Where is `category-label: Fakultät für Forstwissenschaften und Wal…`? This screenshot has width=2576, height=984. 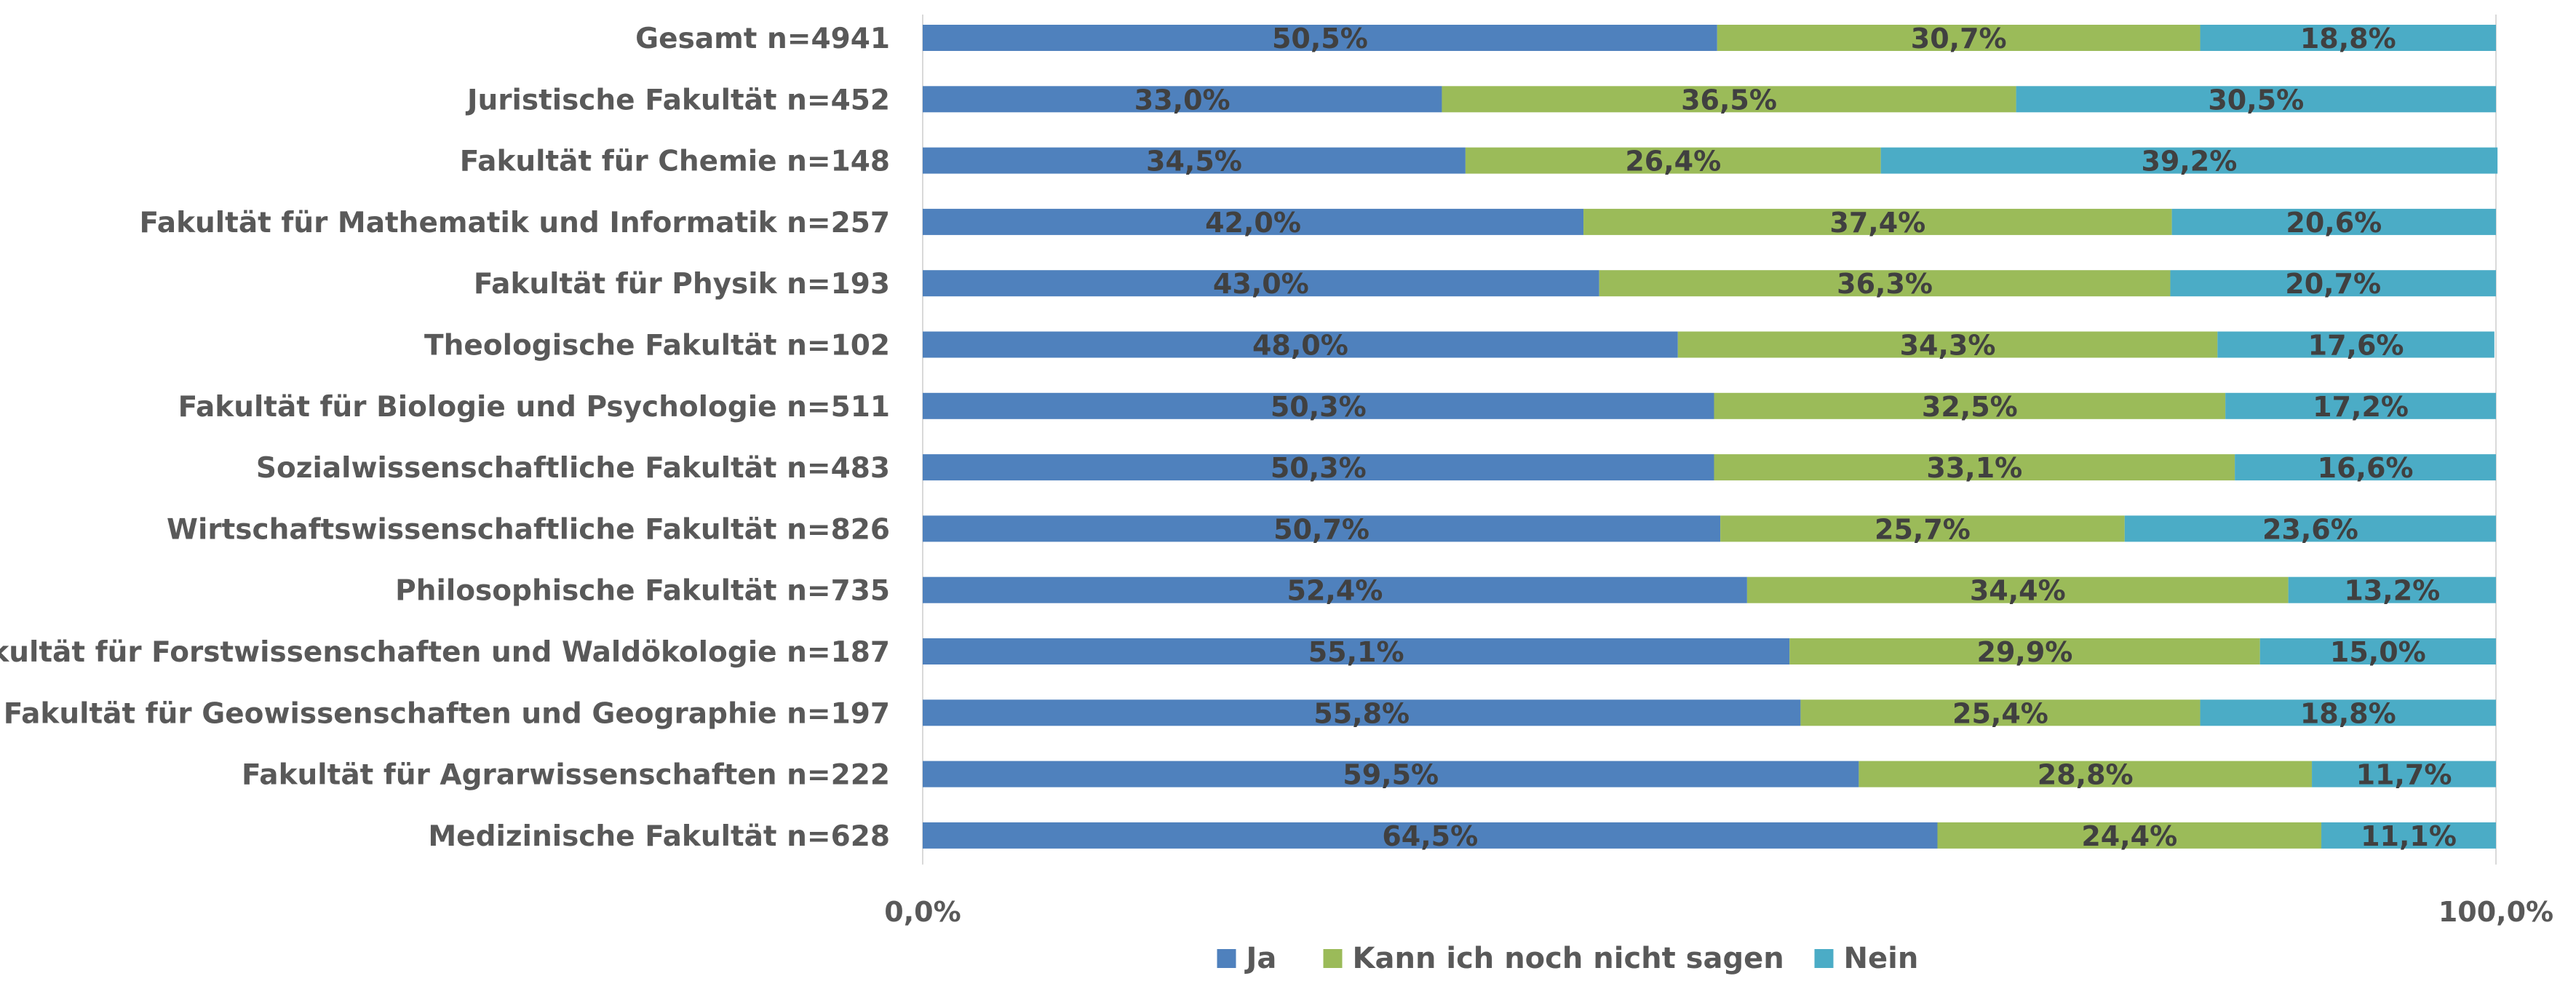 category-label: Fakultät für Forstwissenschaften und Wal… is located at coordinates (445, 652).